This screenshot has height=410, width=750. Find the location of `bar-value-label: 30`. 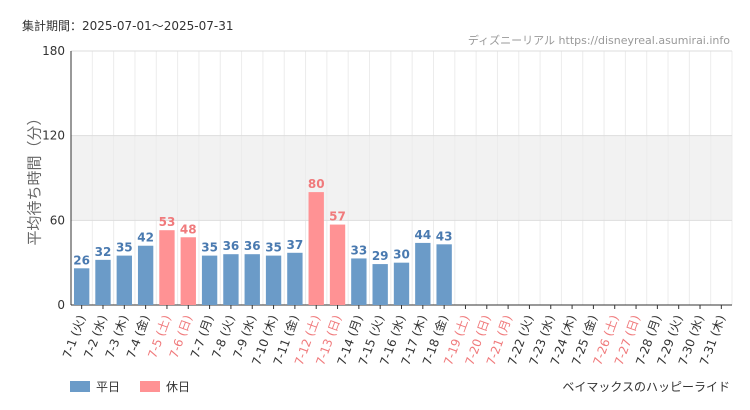

bar-value-label: 30 is located at coordinates (401, 255).